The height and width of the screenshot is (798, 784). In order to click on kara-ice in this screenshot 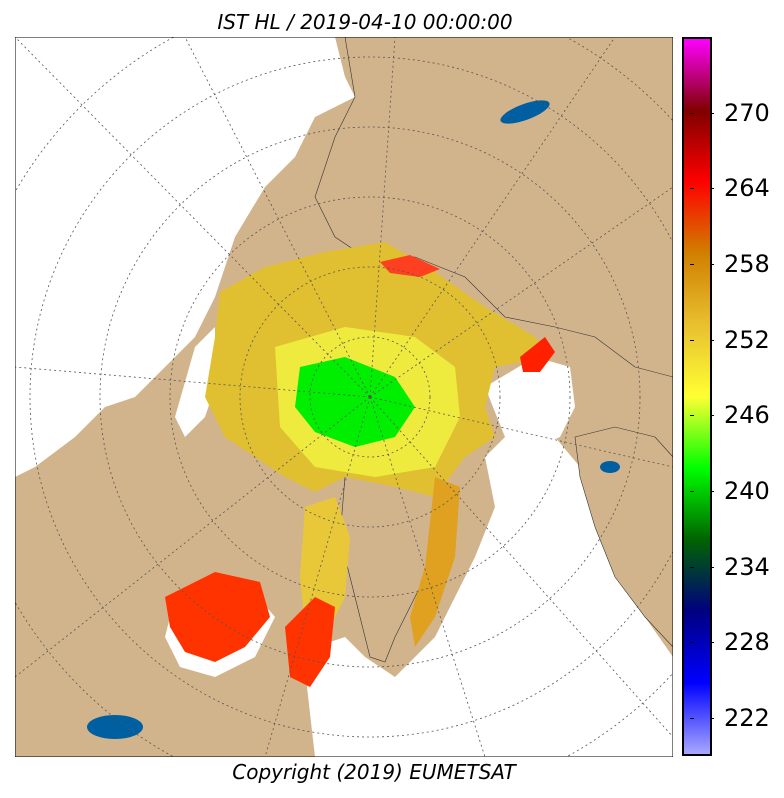, I will do `click(537, 354)`.